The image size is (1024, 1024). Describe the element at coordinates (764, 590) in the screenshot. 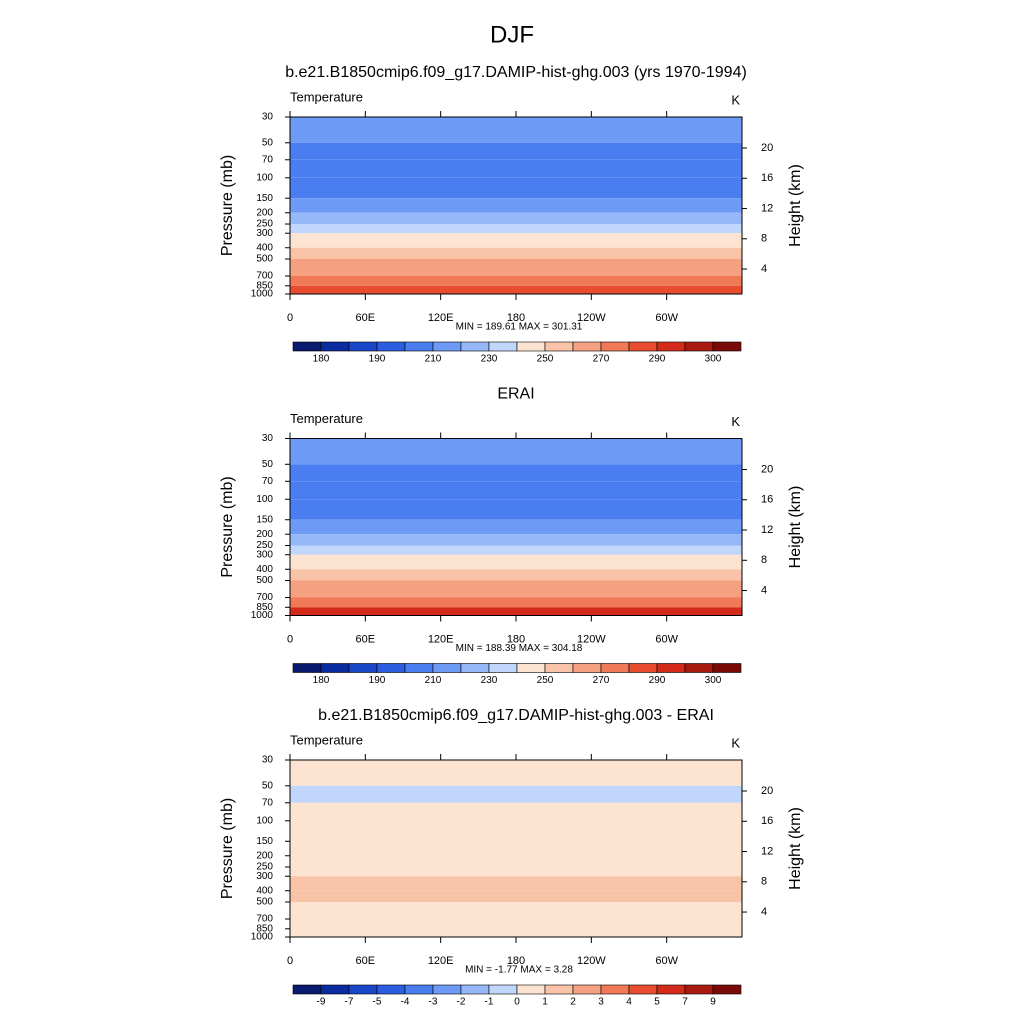

I see `y2-tick-label: 4` at that location.